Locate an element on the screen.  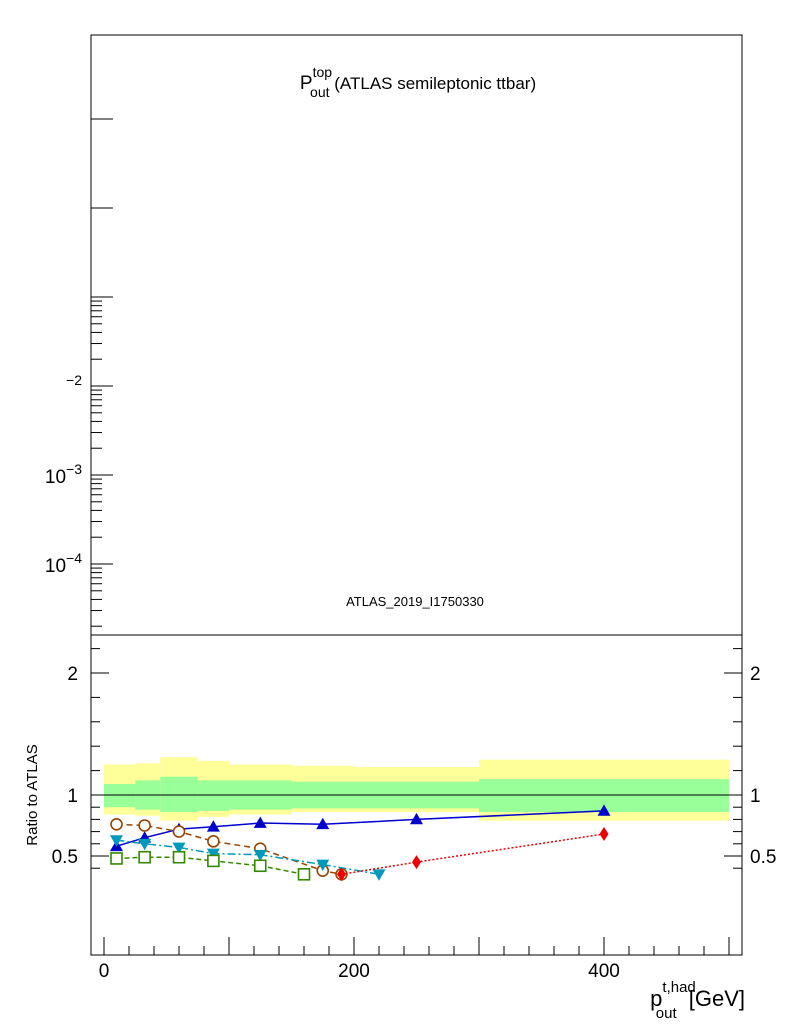
main-y-tick-labels: −210−310−4 is located at coordinates (63, 474).